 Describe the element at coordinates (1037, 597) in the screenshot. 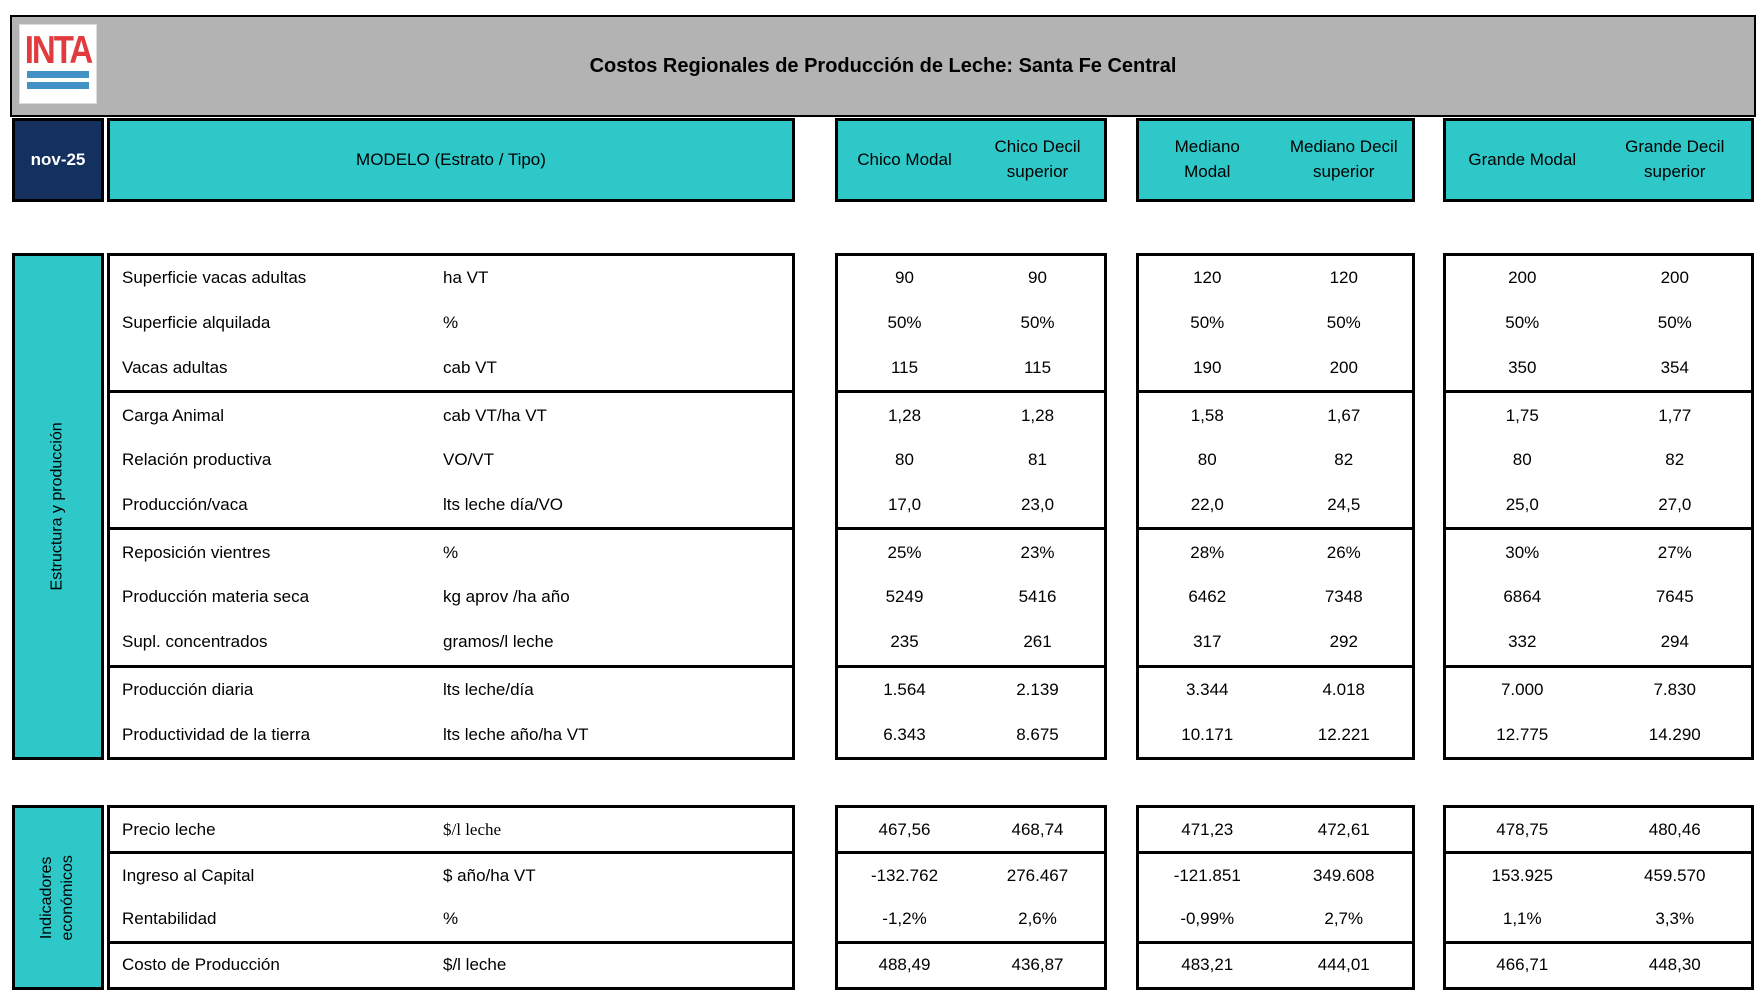

I see `value-cell: 5416` at that location.